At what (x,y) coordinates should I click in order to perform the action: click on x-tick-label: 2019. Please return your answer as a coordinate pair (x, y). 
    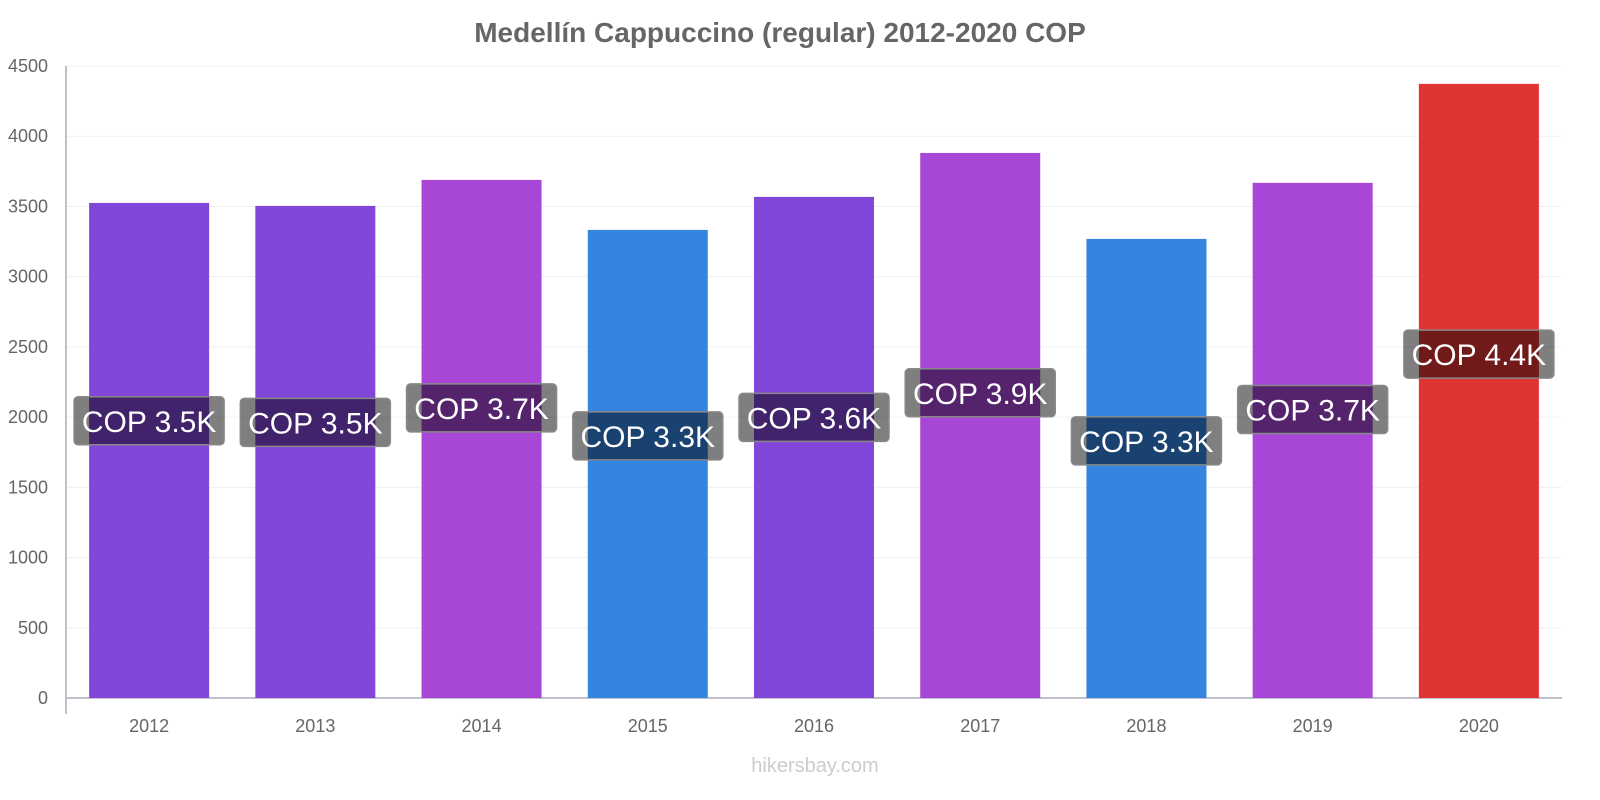
    Looking at the image, I should click on (1313, 726).